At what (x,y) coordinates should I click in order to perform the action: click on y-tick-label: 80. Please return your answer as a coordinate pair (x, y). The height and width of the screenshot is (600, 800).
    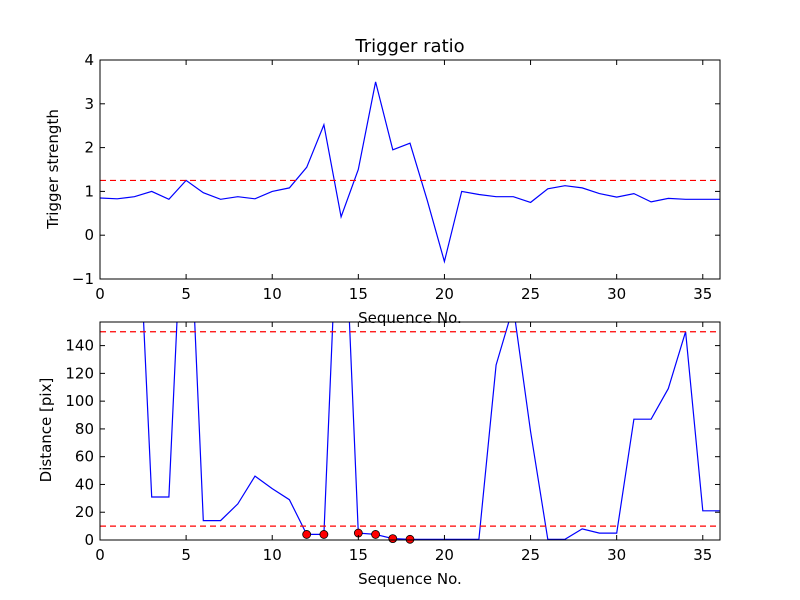
    Looking at the image, I should click on (84, 429).